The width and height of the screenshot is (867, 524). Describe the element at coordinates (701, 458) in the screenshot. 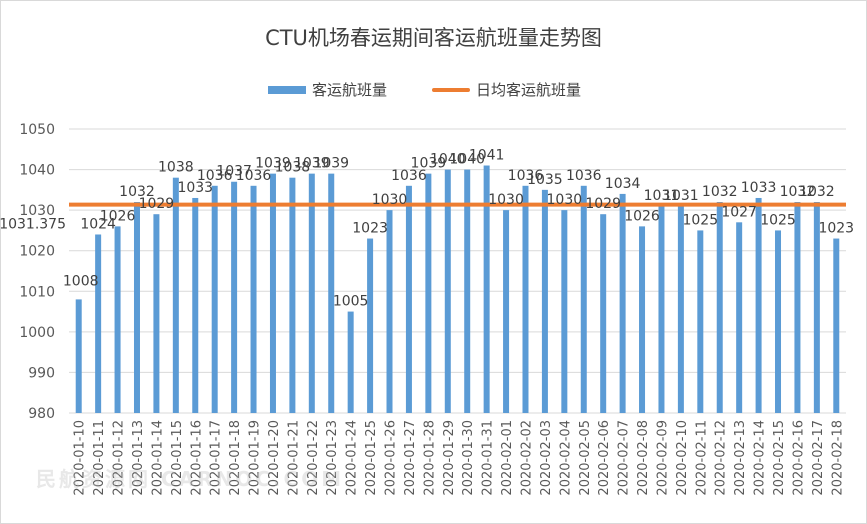

I see `x-tick-label: 2020-02-11` at that location.